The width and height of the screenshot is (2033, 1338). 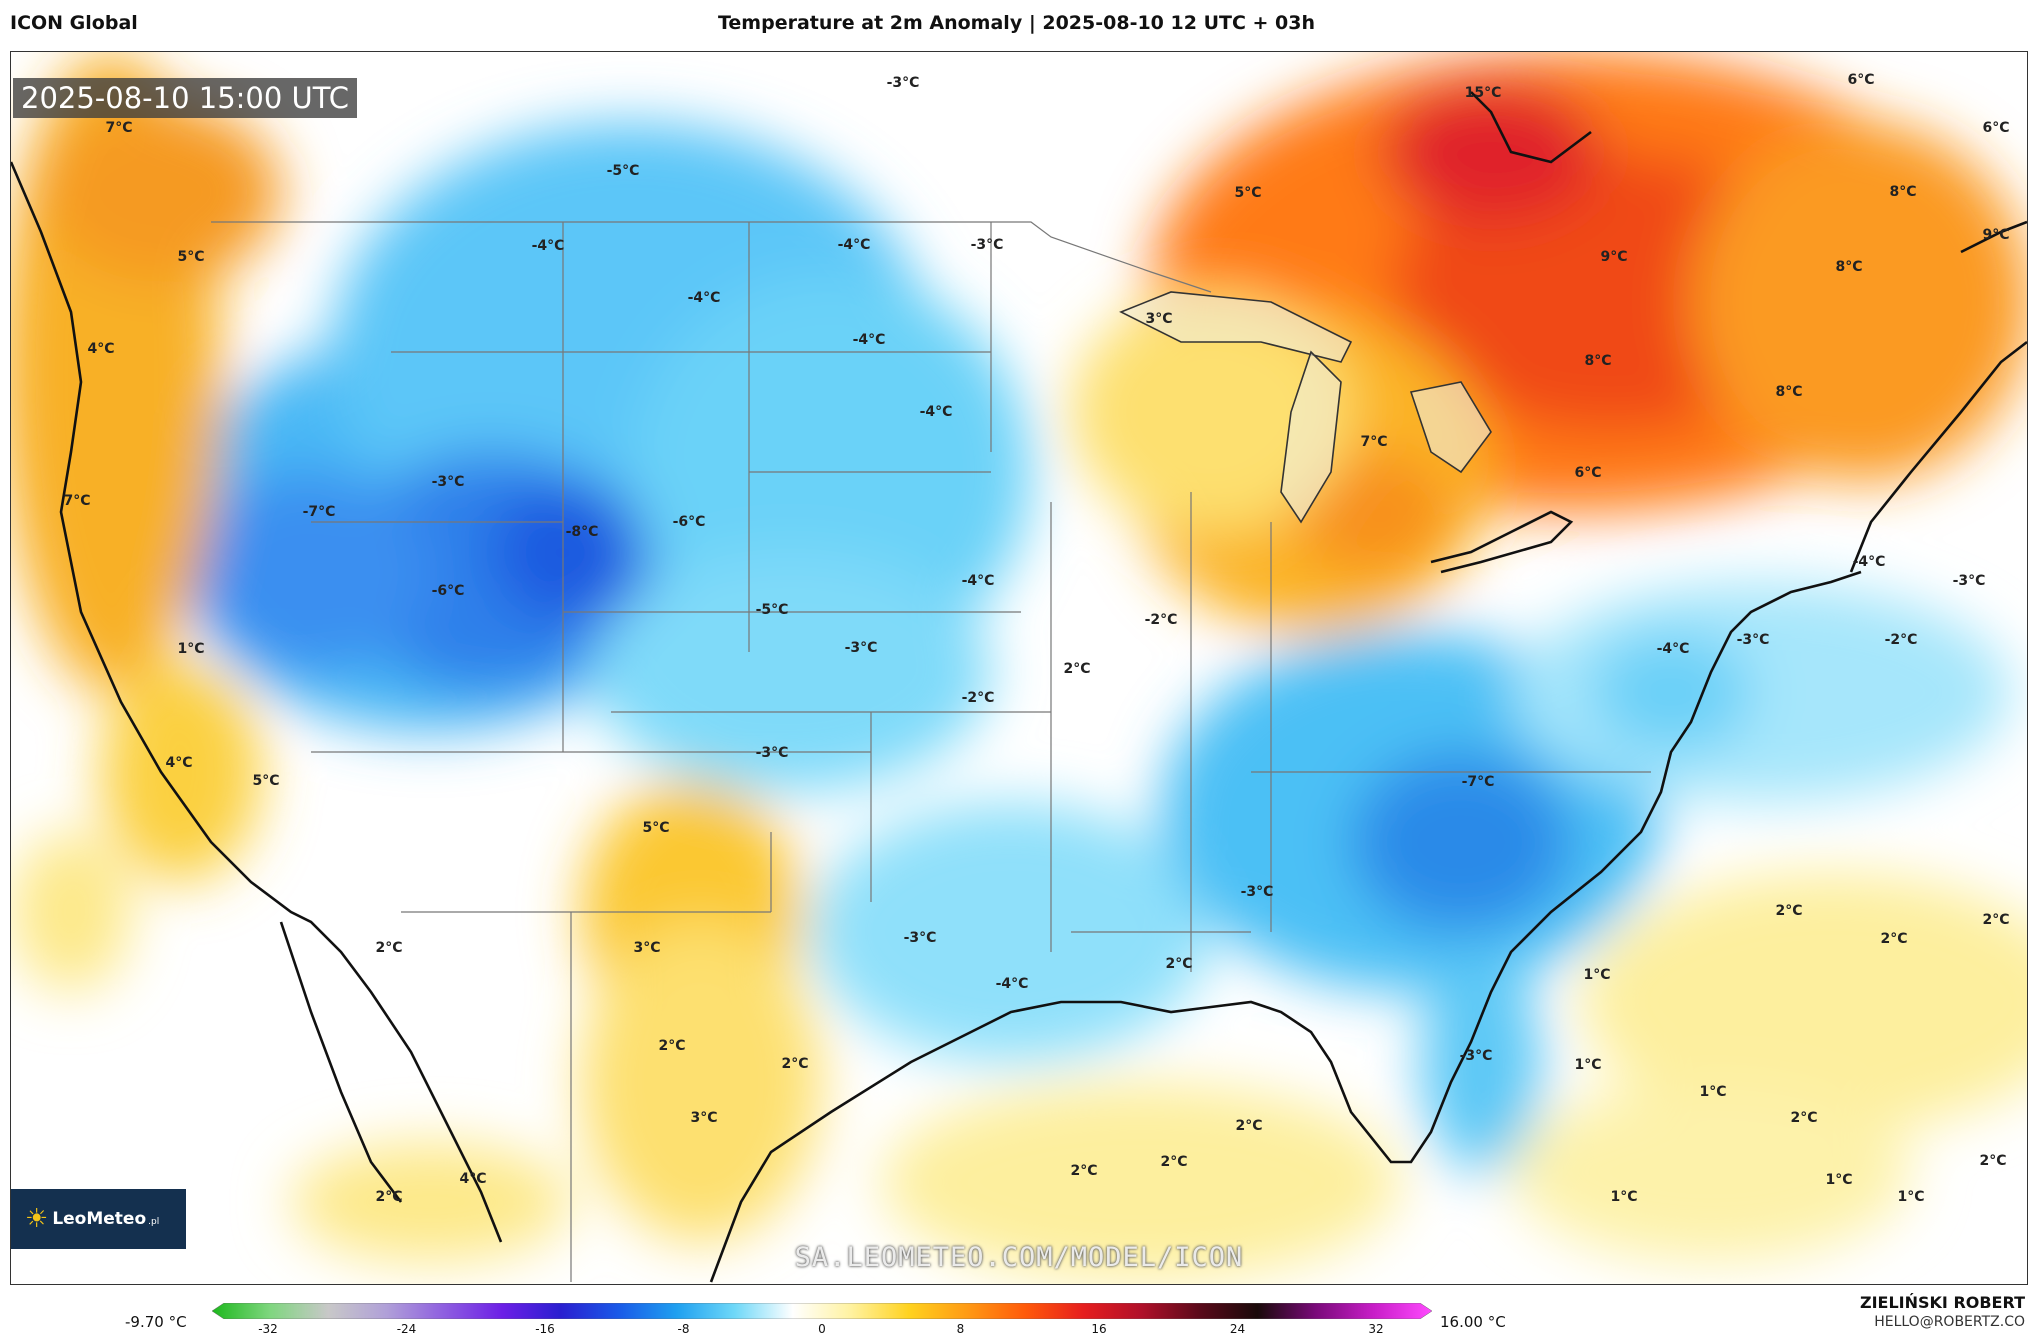 I want to click on colorbar-max-label: 16.00 °C, so click(x=1473, y=1322).